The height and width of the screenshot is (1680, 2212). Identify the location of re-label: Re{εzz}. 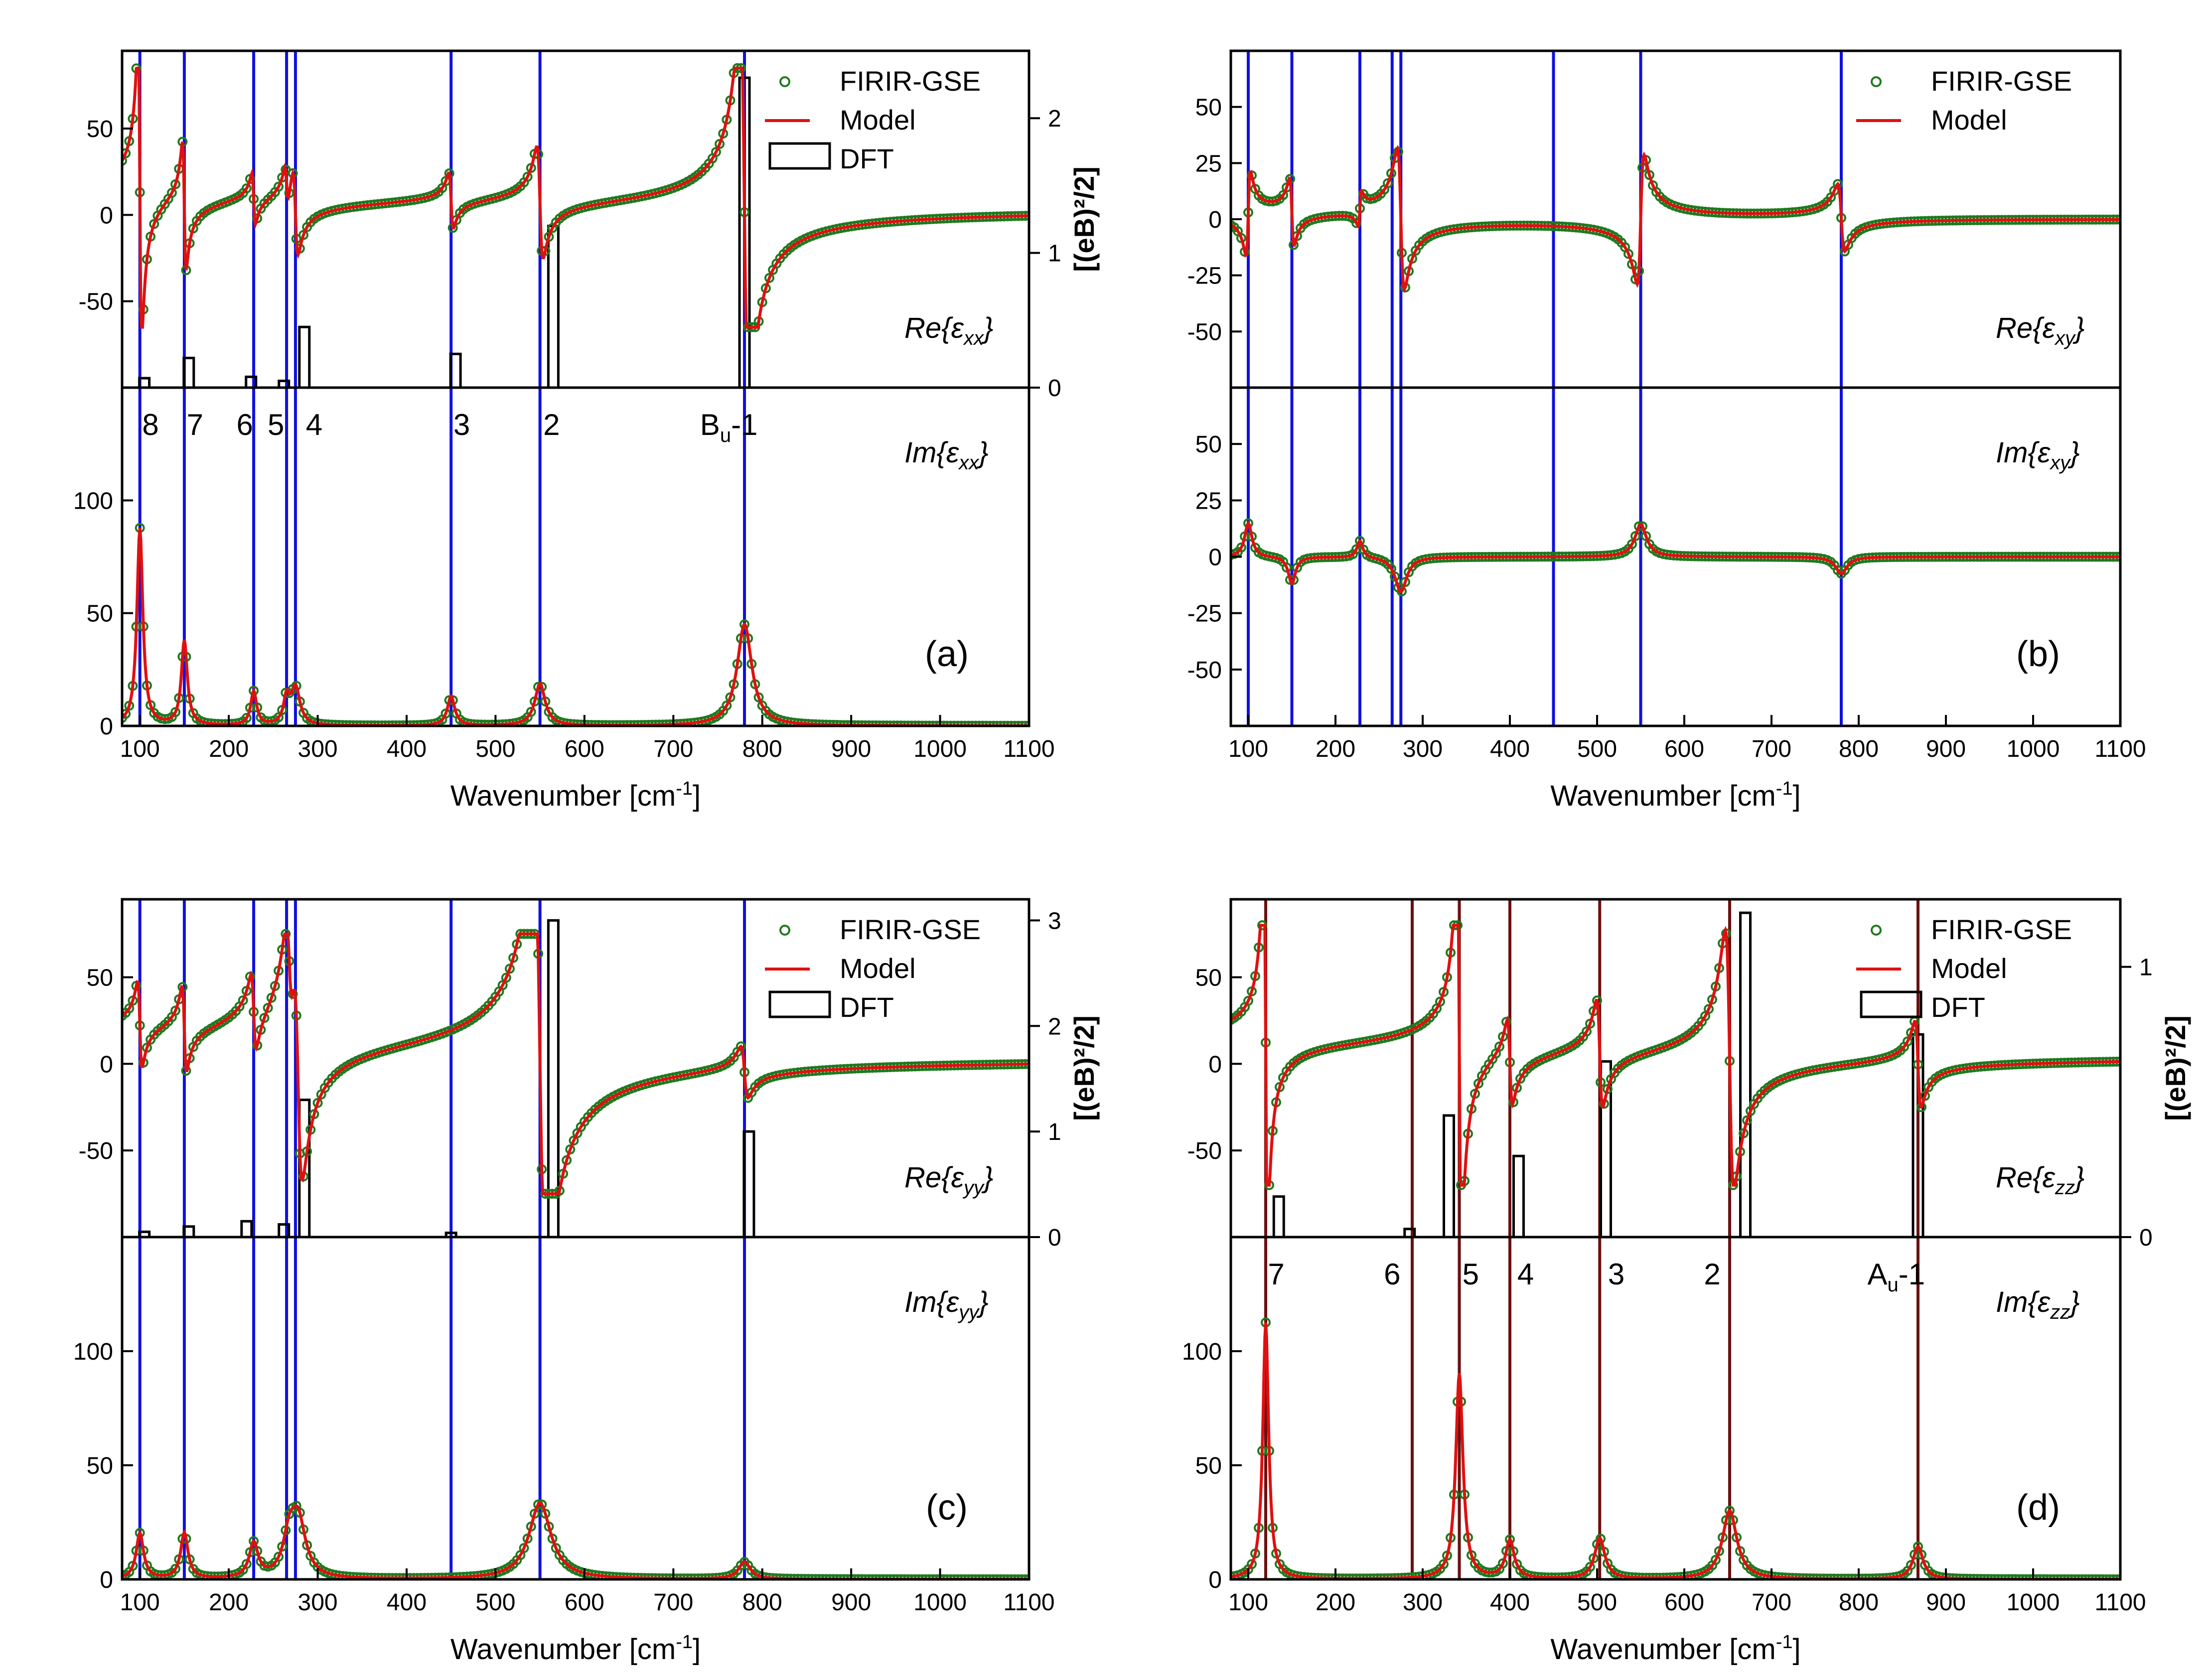
(2040, 1180).